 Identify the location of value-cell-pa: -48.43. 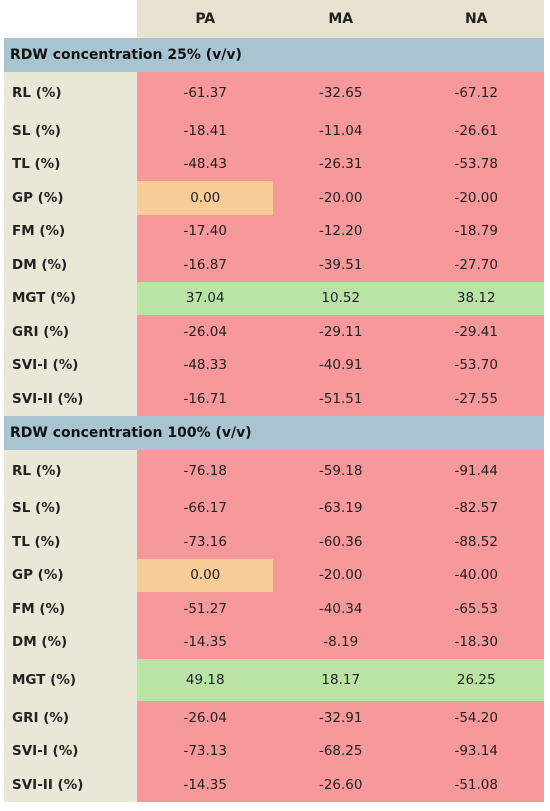
(205, 164).